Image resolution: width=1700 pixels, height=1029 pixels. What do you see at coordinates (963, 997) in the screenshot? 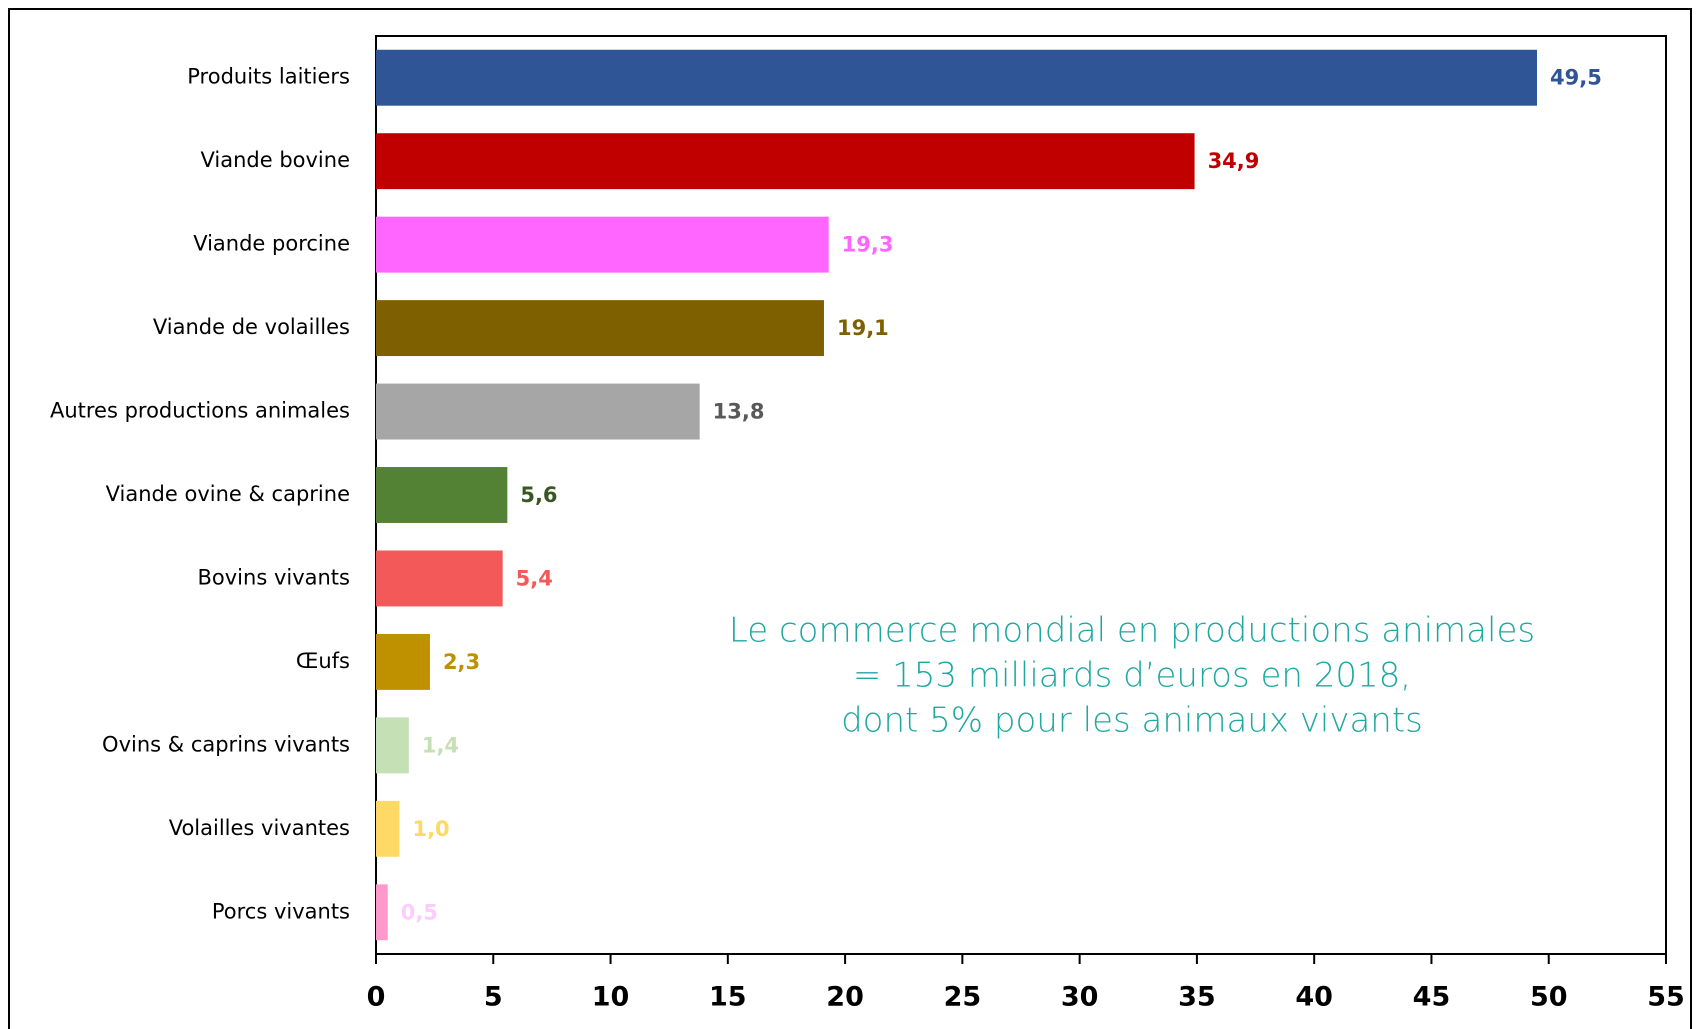
I see `x-tick-label: 25` at bounding box center [963, 997].